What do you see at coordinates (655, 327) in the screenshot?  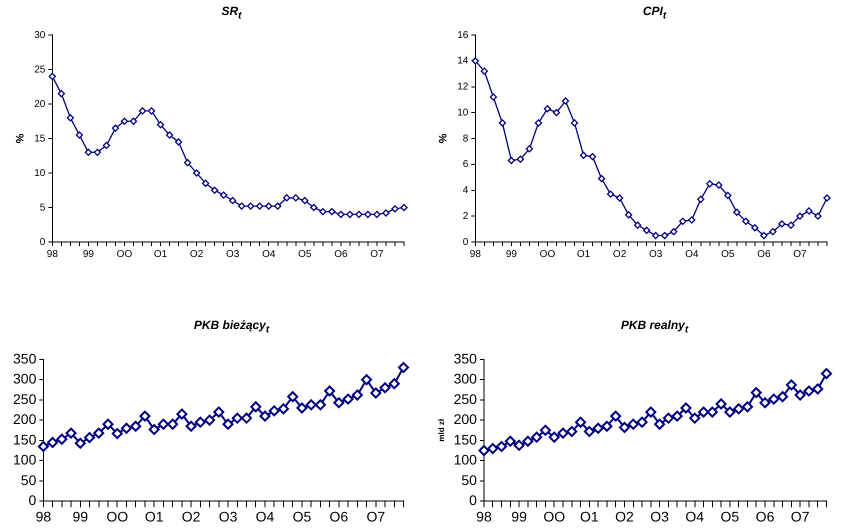 I see `chart-title: PKB realny$_{t}$` at bounding box center [655, 327].